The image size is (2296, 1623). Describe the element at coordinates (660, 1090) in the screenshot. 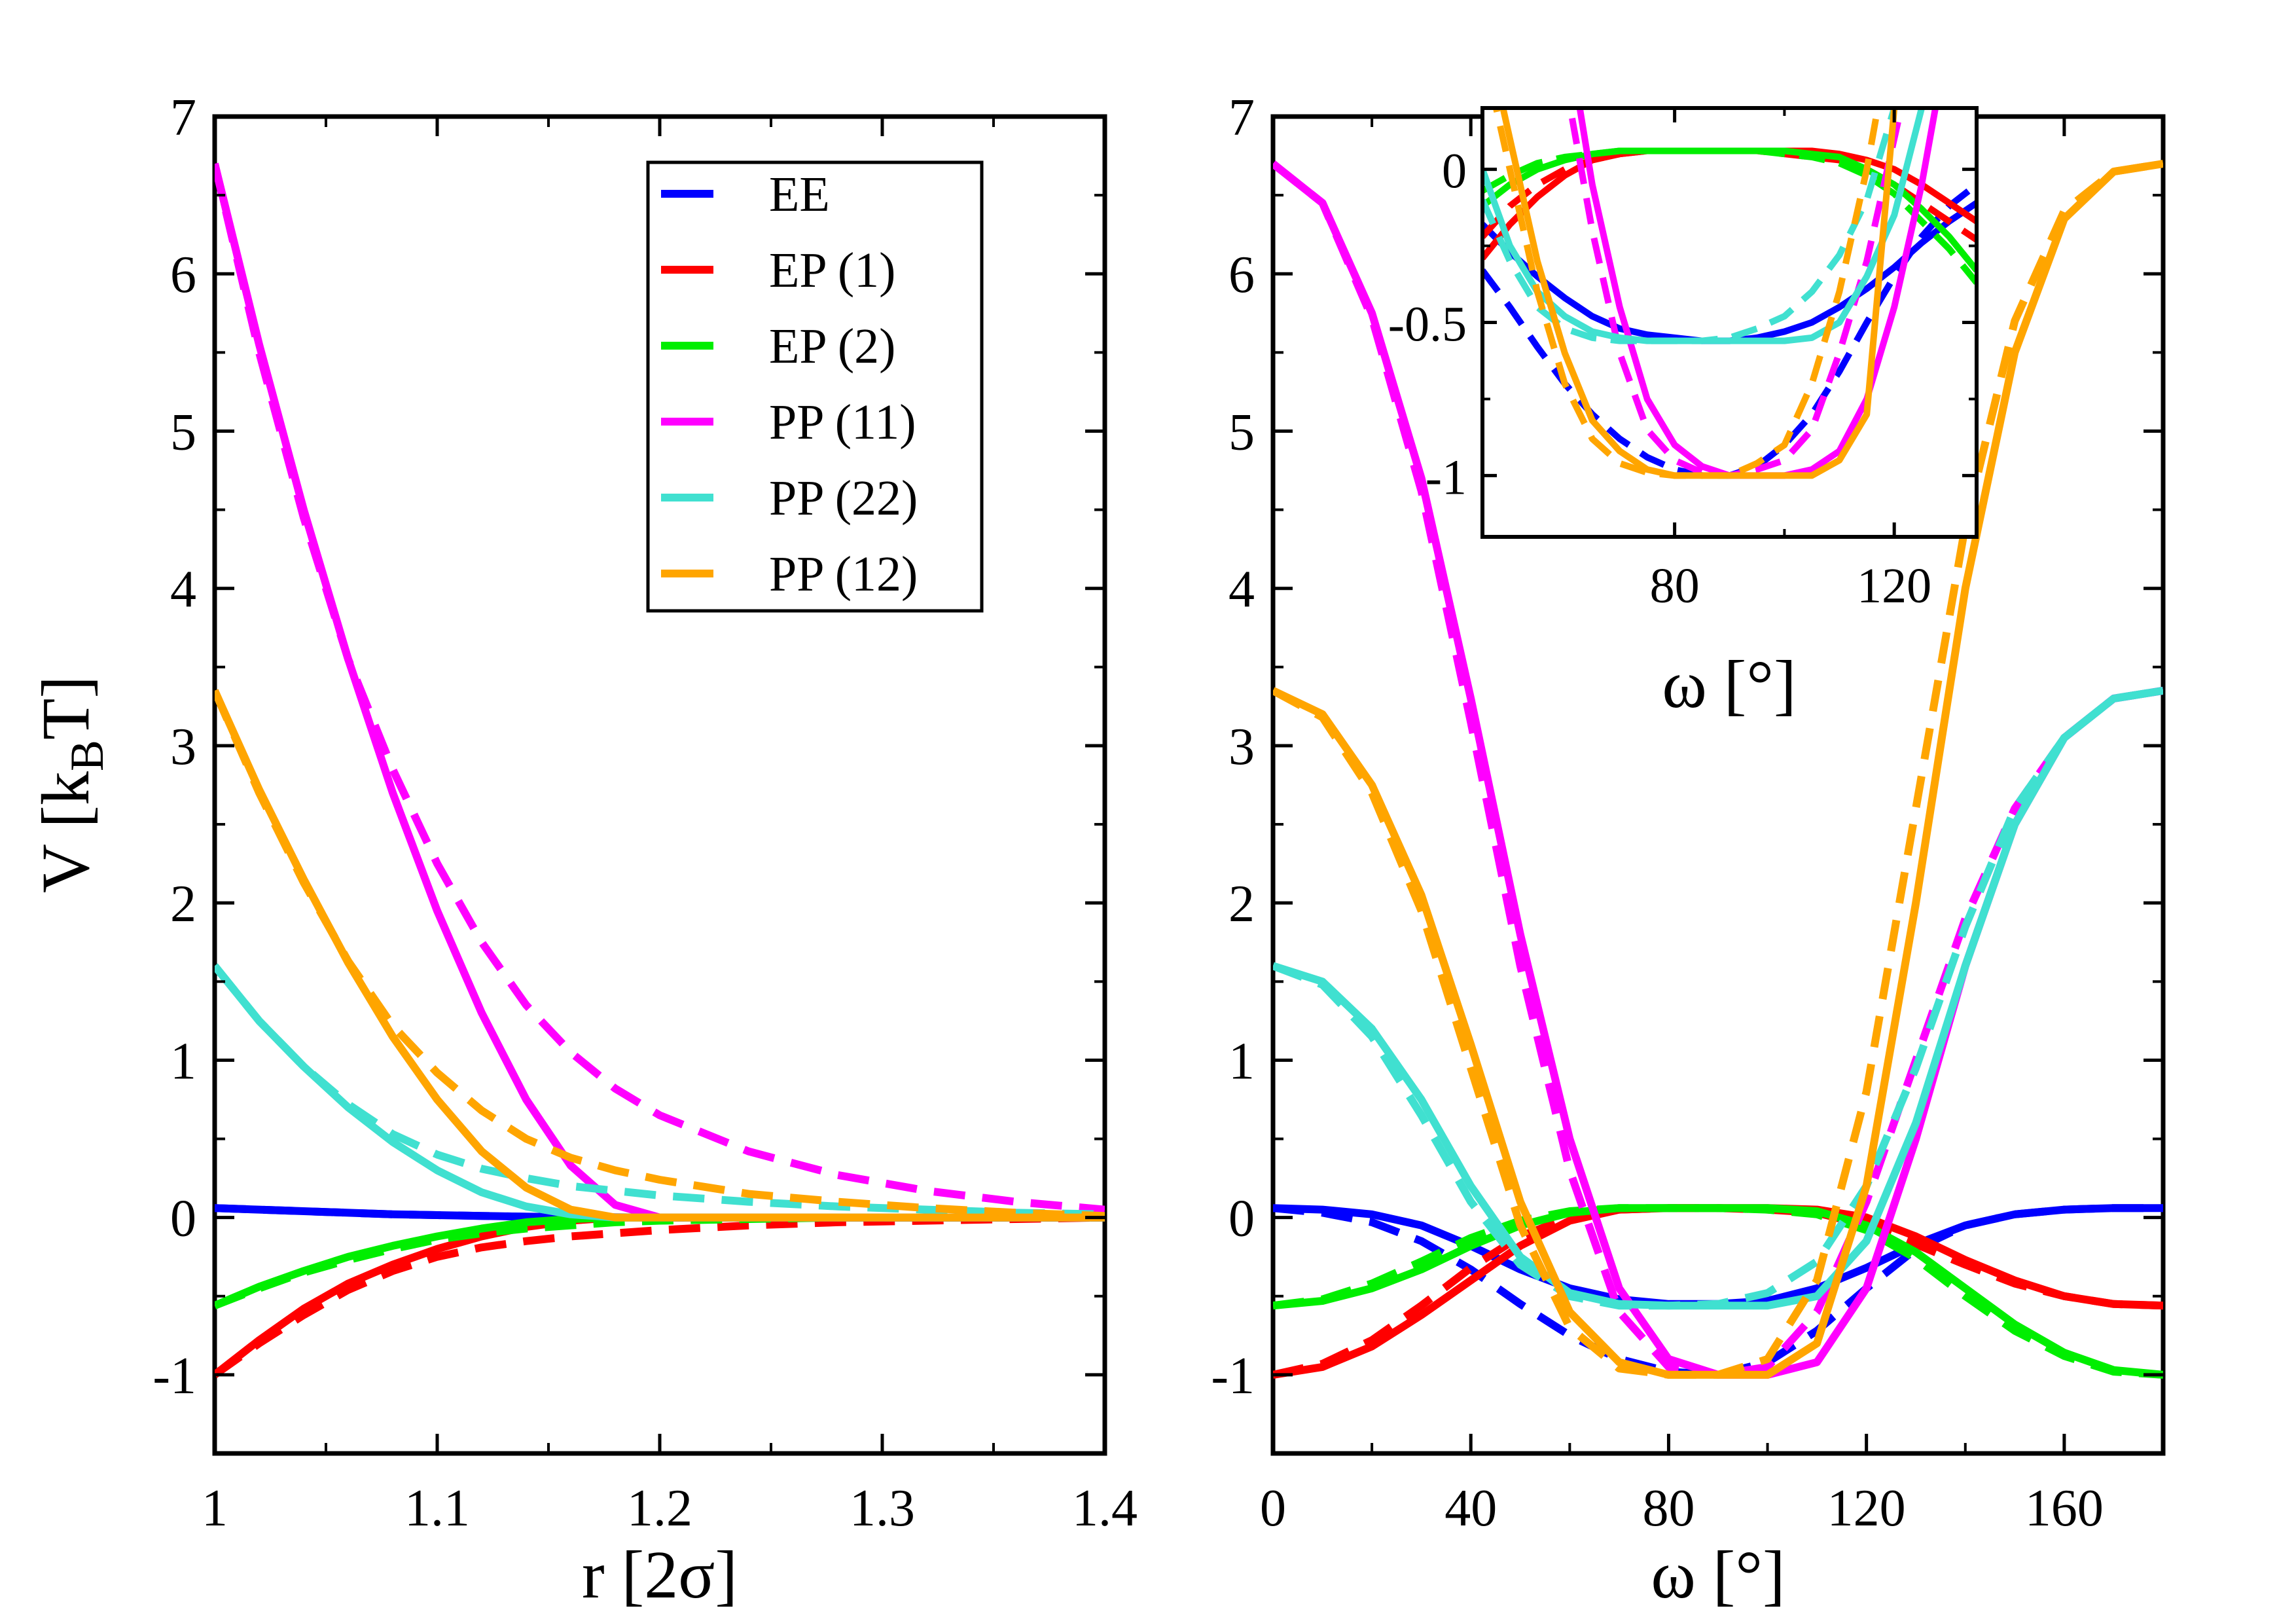

I see `left-series-pp22-dashed` at that location.